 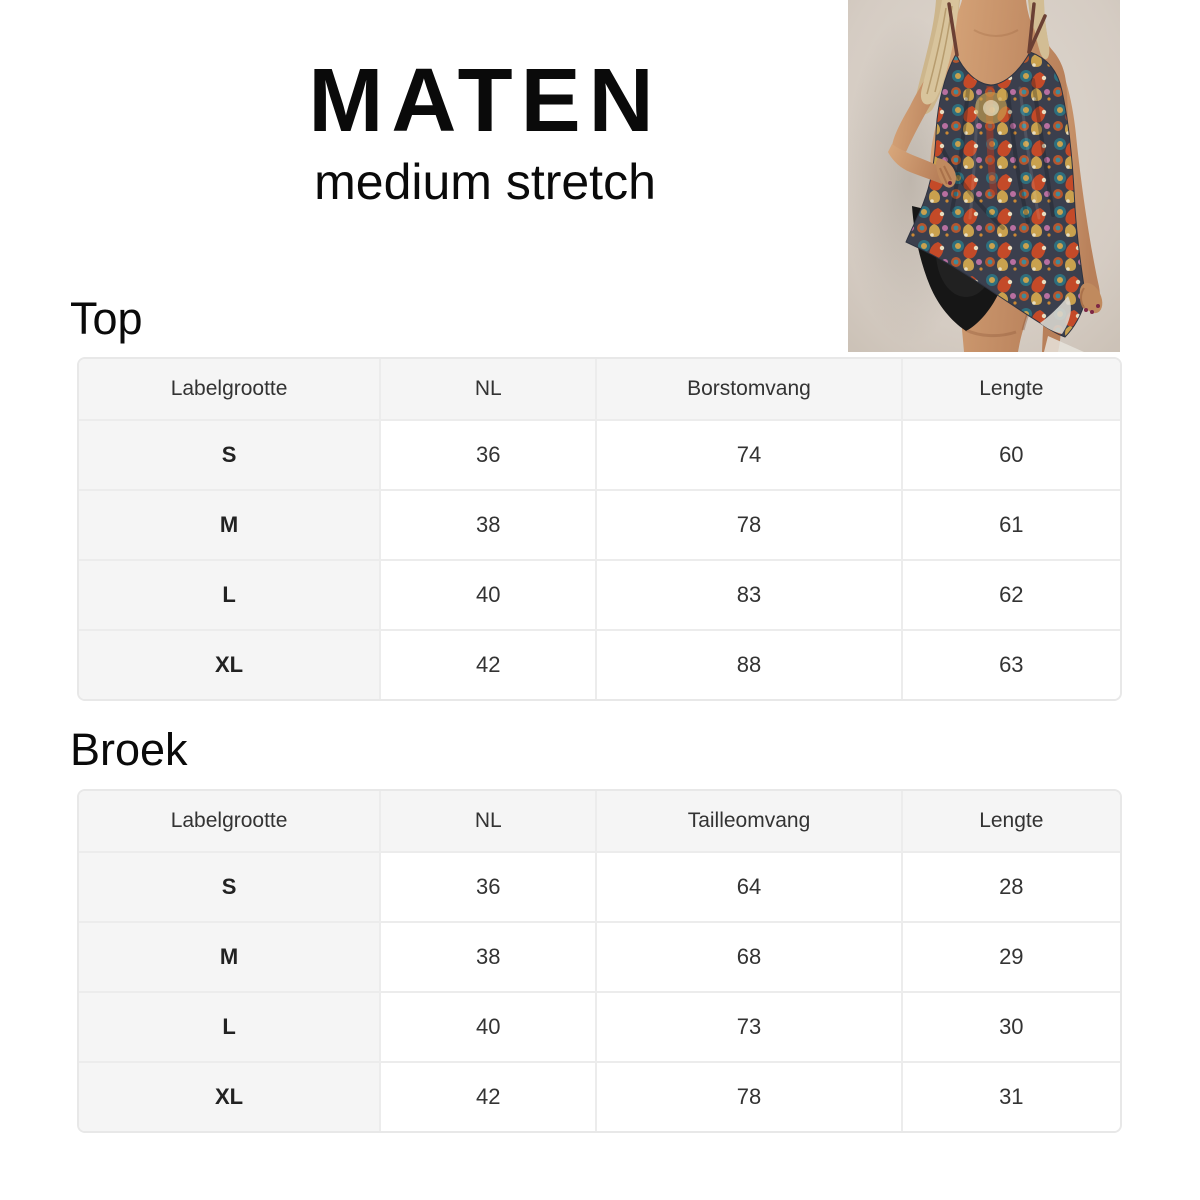 I want to click on size-row: M 38 78 61, so click(x=599, y=524).